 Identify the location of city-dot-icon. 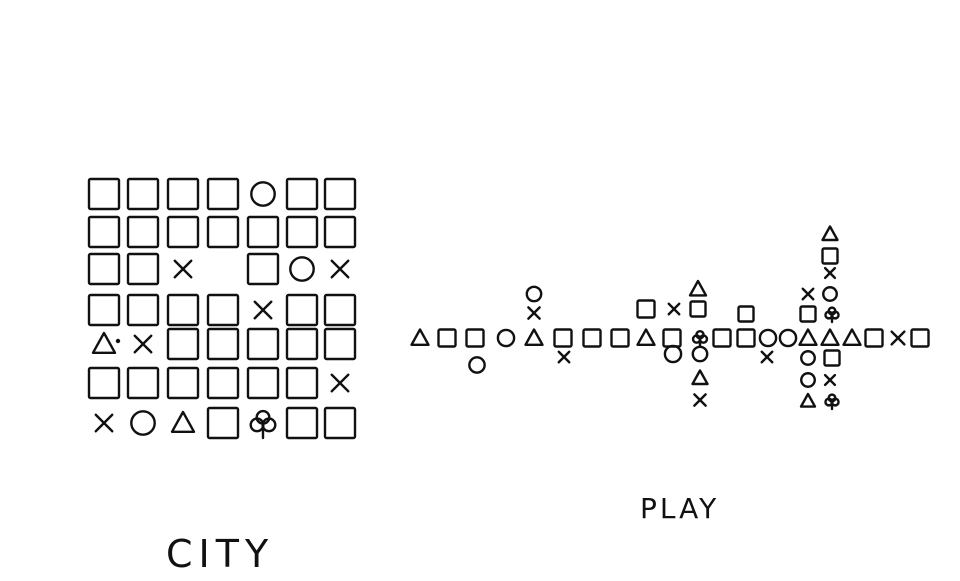
(118, 341).